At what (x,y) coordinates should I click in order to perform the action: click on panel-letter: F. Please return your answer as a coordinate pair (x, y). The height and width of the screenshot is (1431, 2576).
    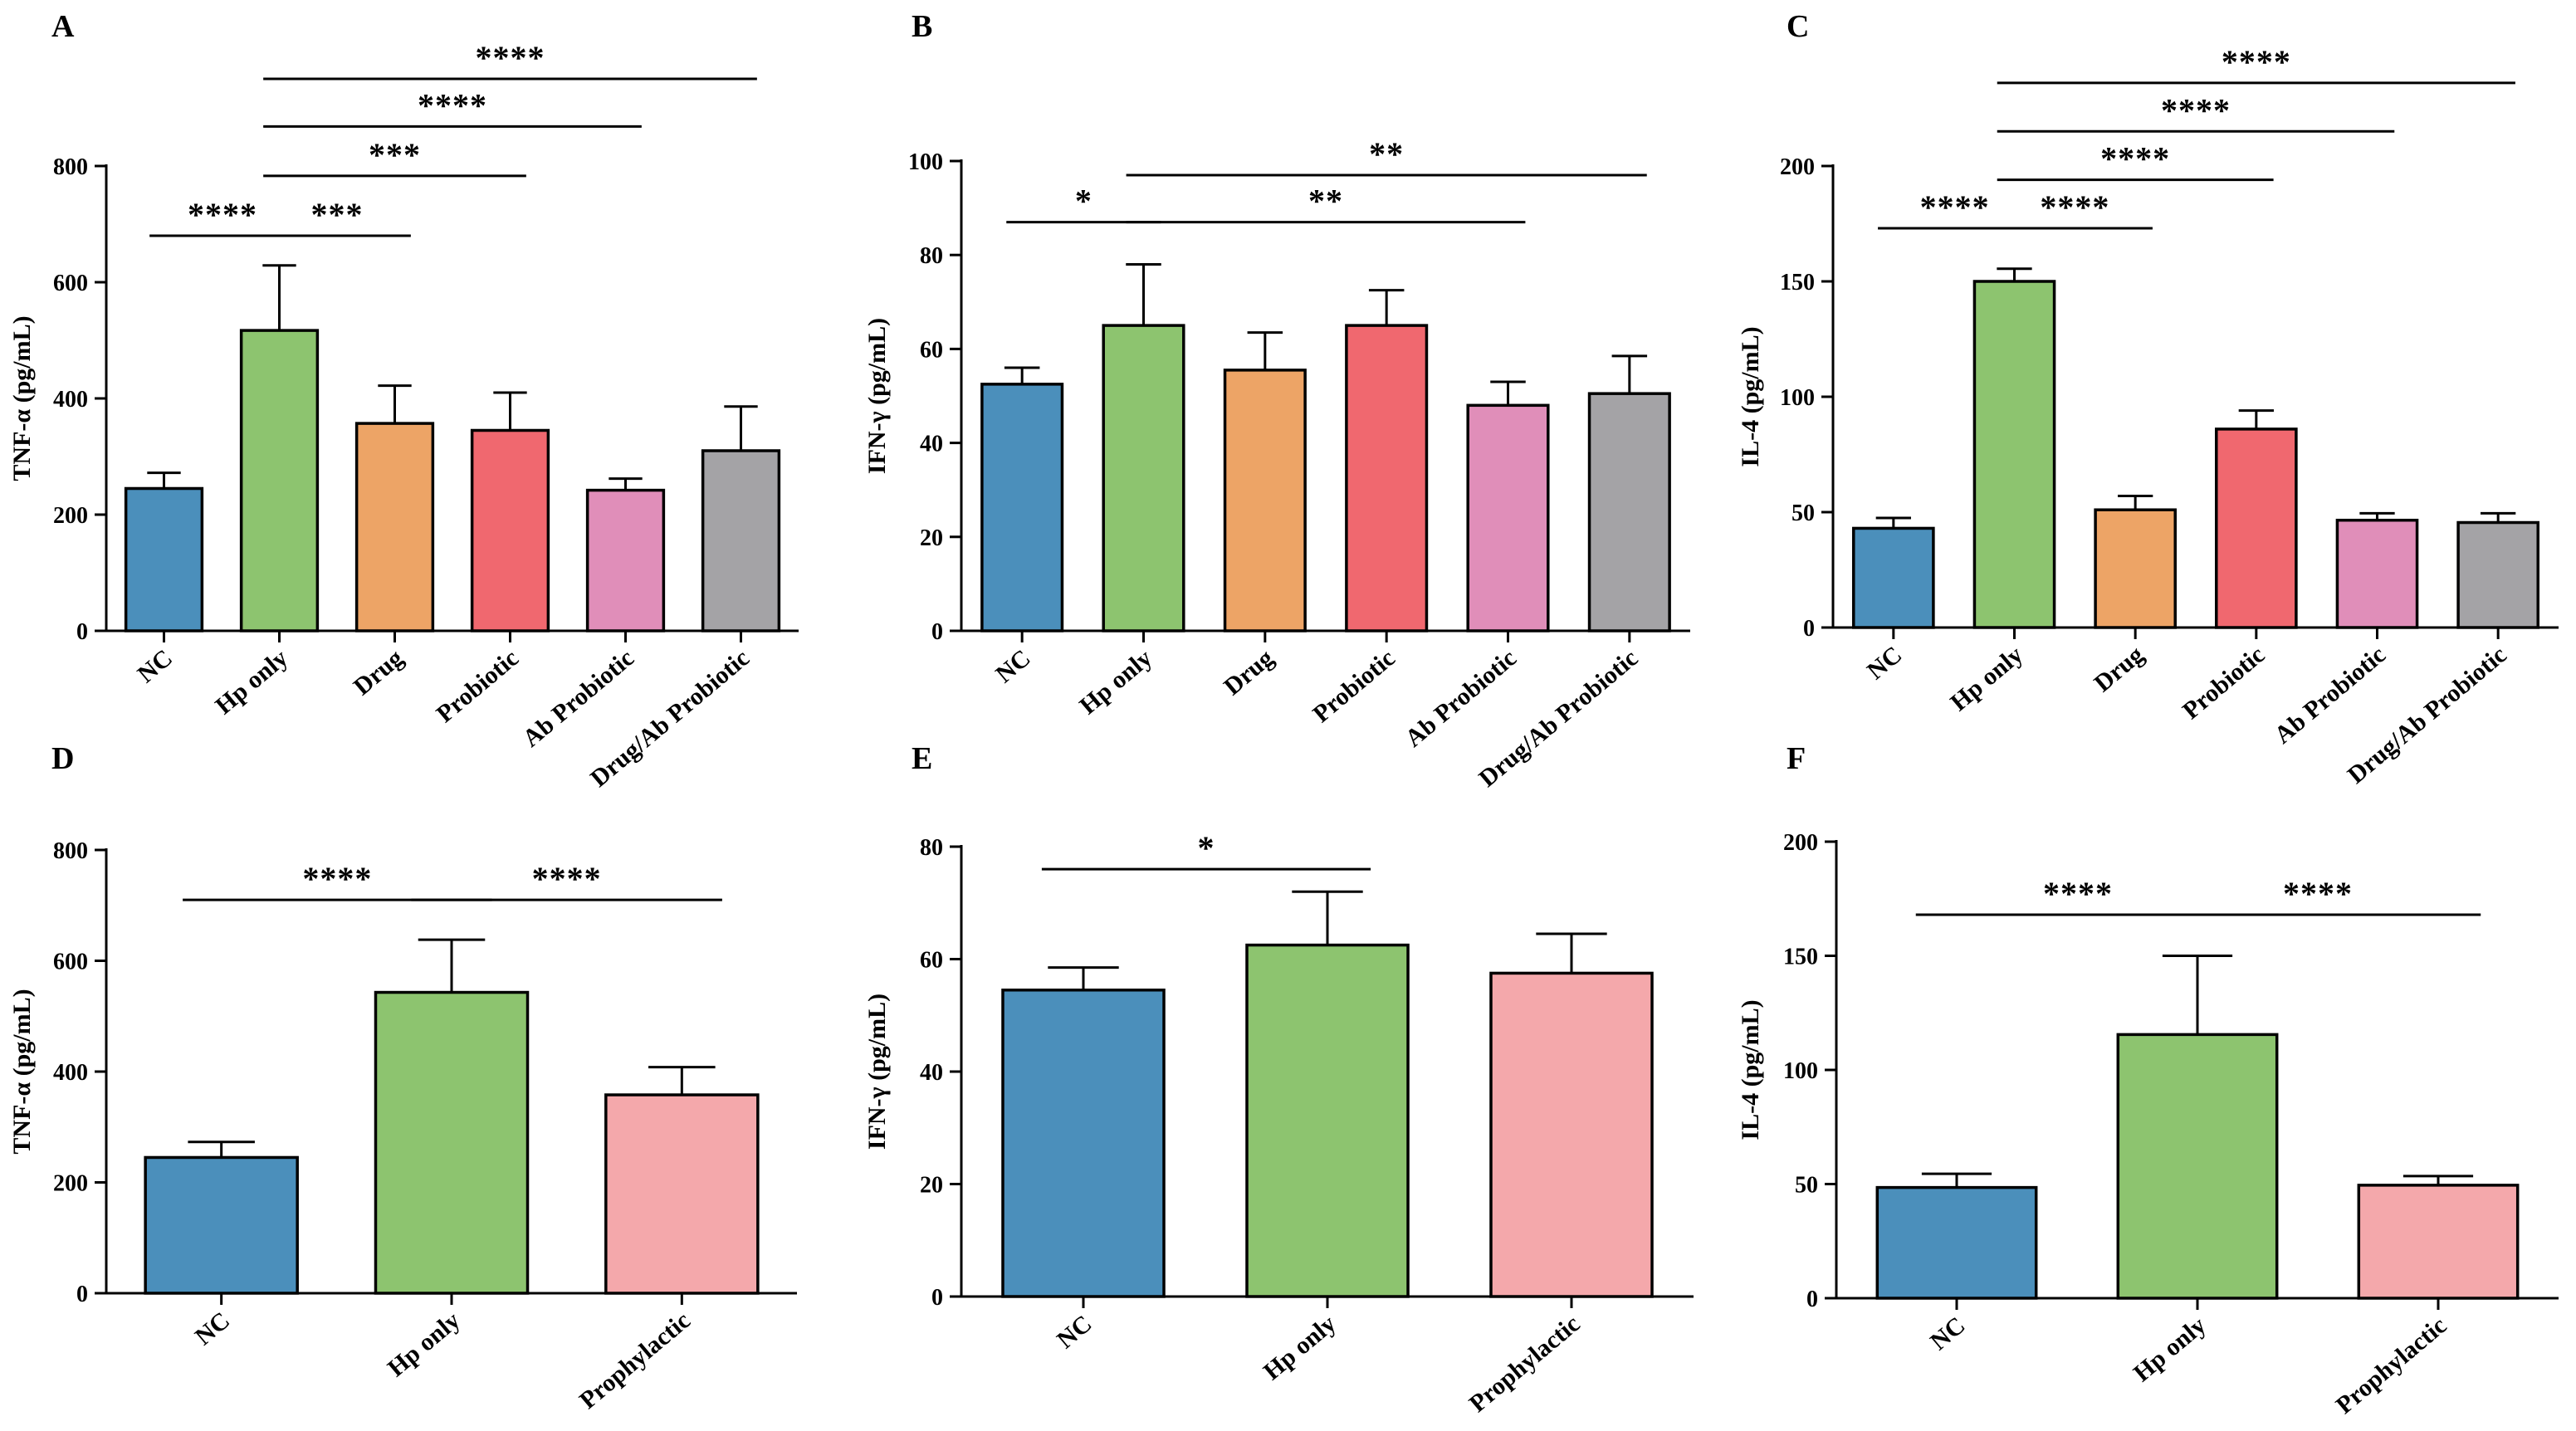
    Looking at the image, I should click on (1796, 758).